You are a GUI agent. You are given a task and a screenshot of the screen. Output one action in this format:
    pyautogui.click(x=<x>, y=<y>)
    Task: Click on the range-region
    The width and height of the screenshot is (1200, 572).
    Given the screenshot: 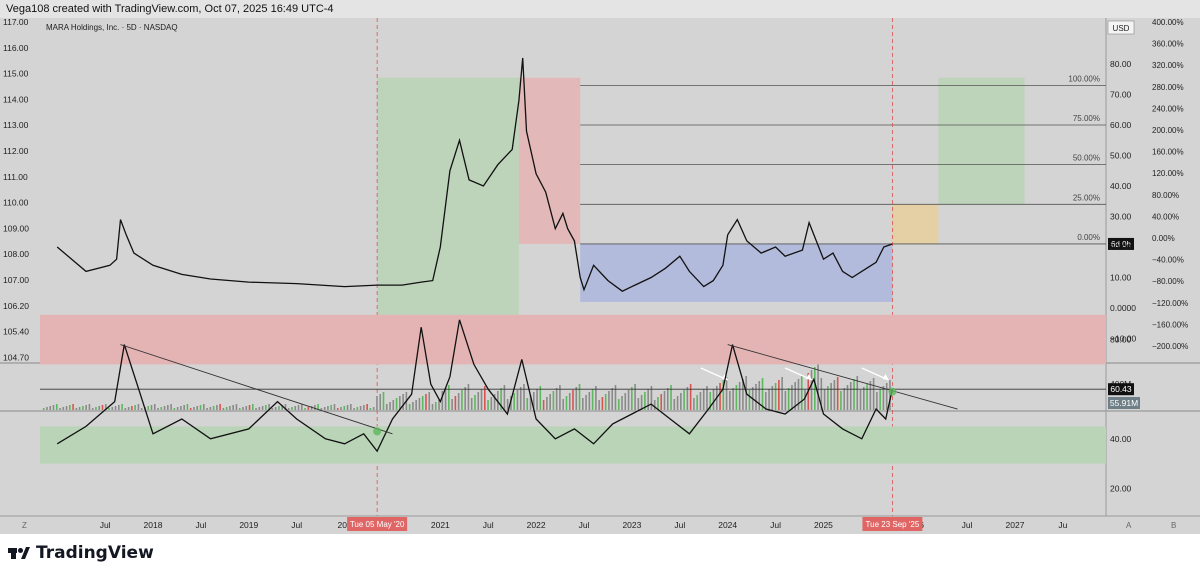 What is the action you would take?
    pyautogui.click(x=736, y=272)
    